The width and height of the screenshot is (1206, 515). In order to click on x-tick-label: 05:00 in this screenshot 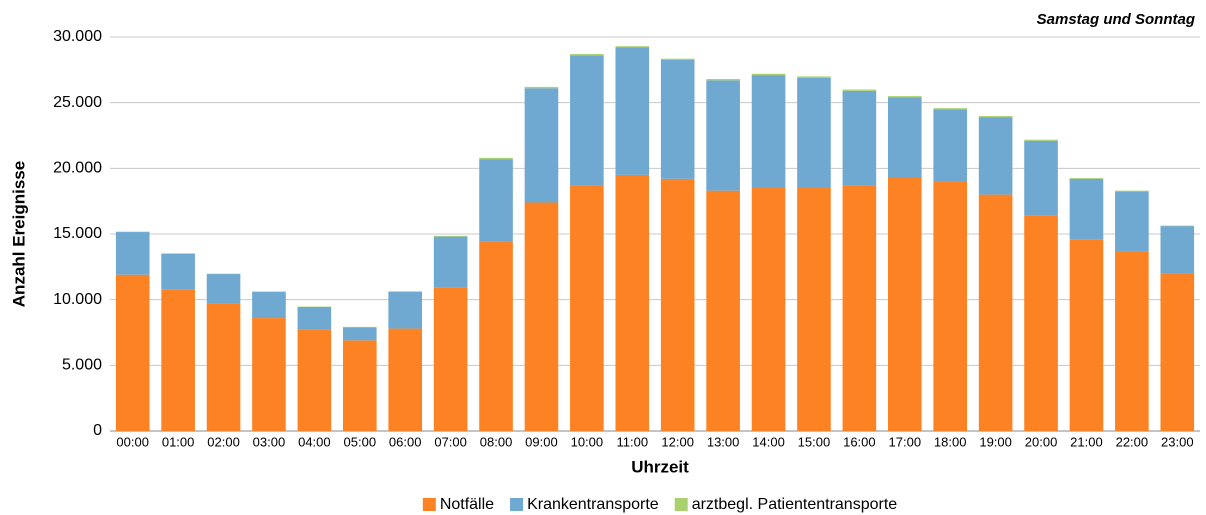, I will do `click(360, 441)`.